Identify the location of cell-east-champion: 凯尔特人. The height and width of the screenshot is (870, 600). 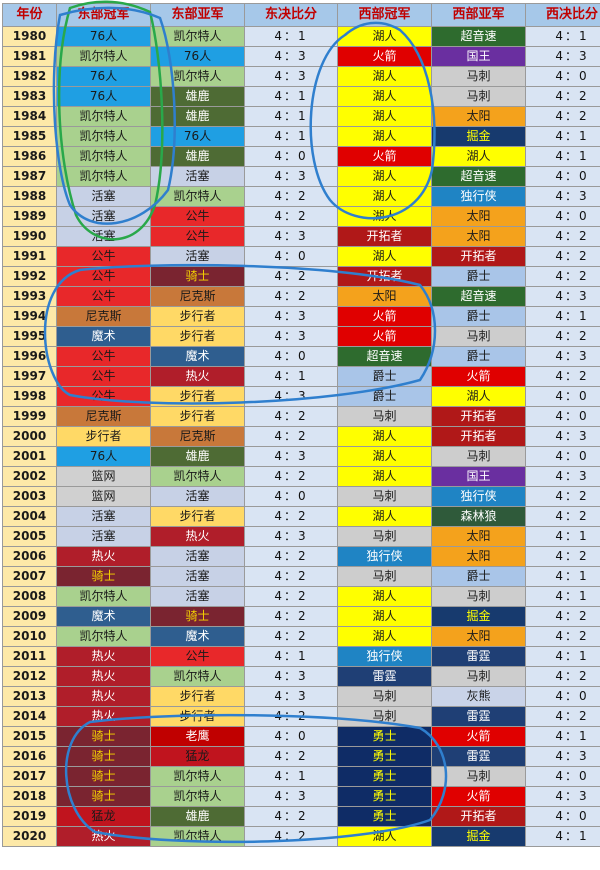
(103, 596).